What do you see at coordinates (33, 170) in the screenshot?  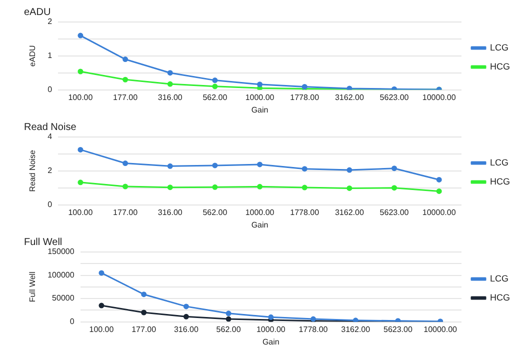 I see `y-axis-title: Read Noise` at bounding box center [33, 170].